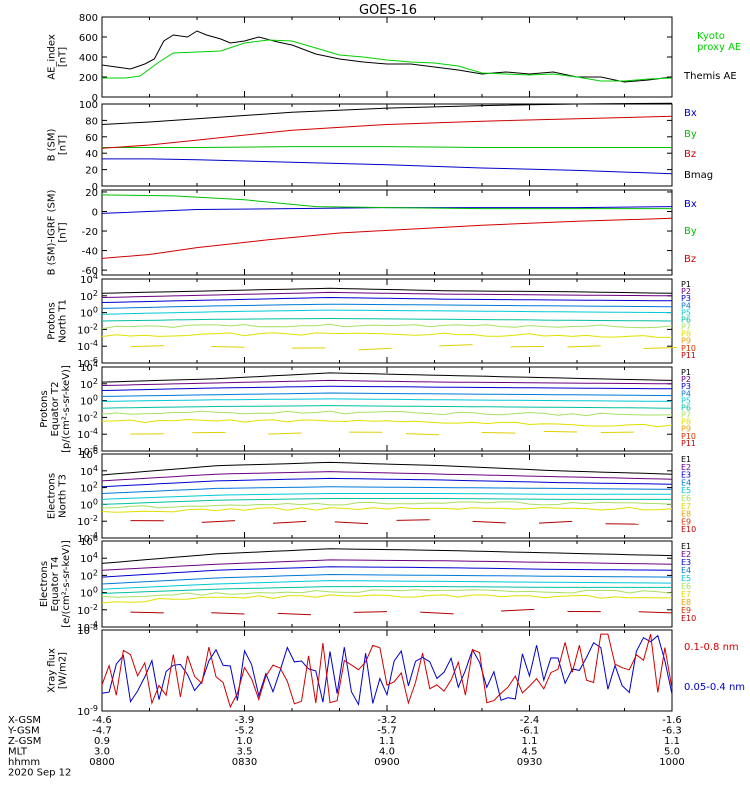 The width and height of the screenshot is (750, 800). Describe the element at coordinates (686, 407) in the screenshot. I see `legend-item: P6` at that location.